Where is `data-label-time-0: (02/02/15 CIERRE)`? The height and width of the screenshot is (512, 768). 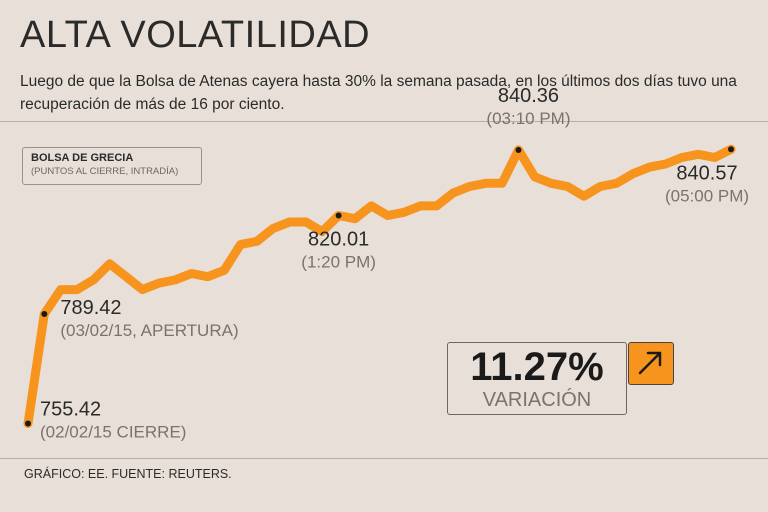
data-label-time-0: (02/02/15 CIERRE) is located at coordinates (113, 432).